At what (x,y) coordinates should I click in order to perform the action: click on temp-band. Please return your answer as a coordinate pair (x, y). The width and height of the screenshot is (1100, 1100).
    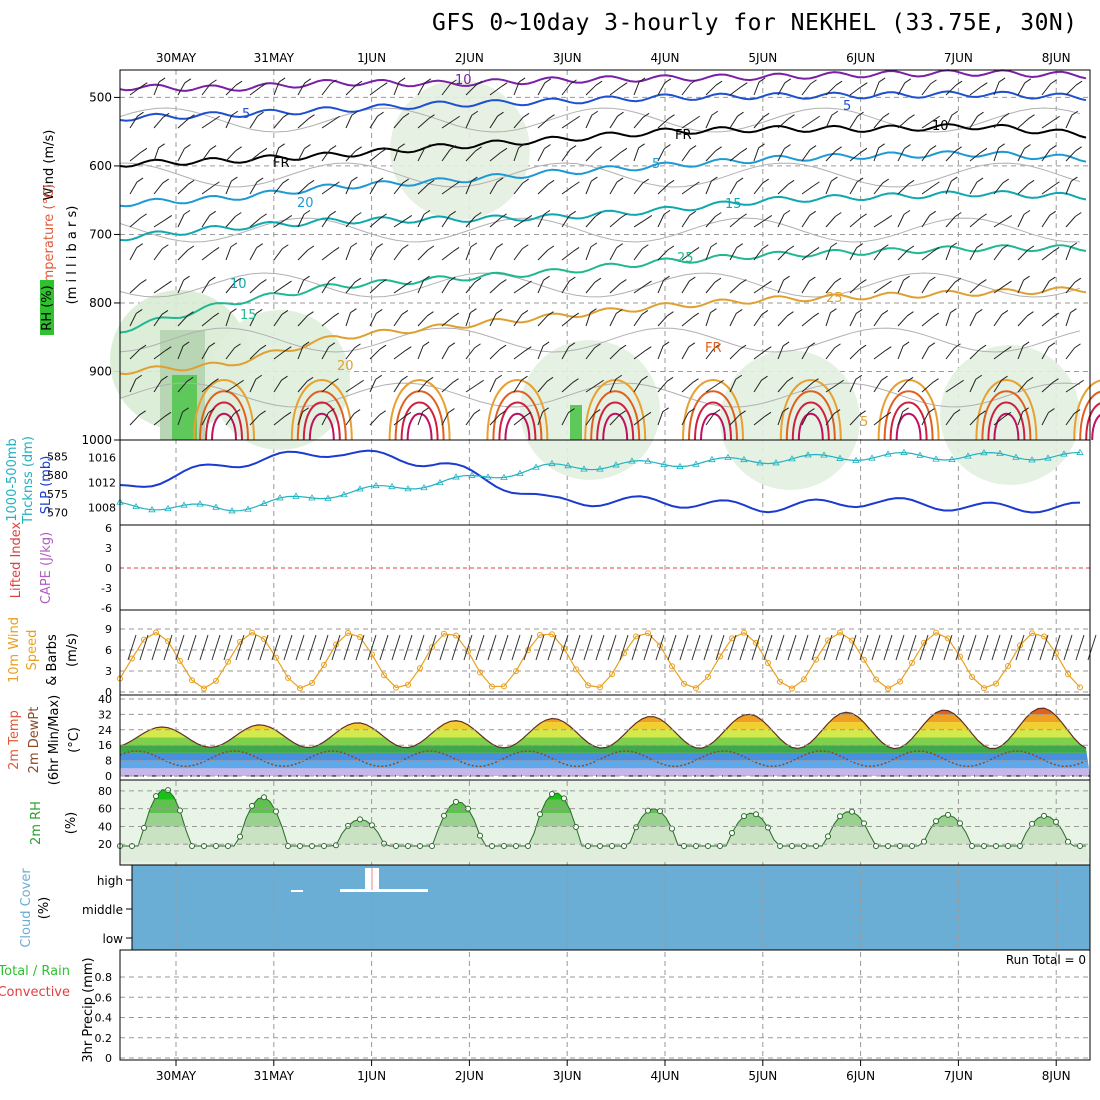
    Looking at the image, I should click on (605, 733).